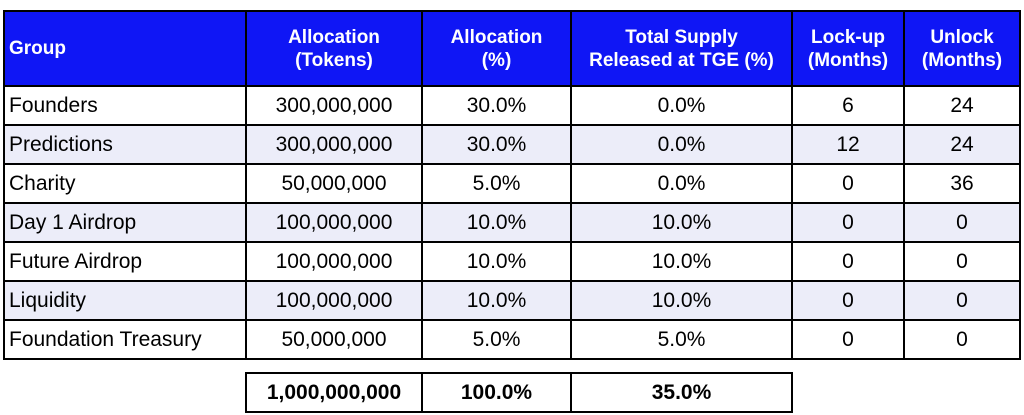 The image size is (1024, 415). What do you see at coordinates (125, 300) in the screenshot?
I see `cell-group: Liquidity` at bounding box center [125, 300].